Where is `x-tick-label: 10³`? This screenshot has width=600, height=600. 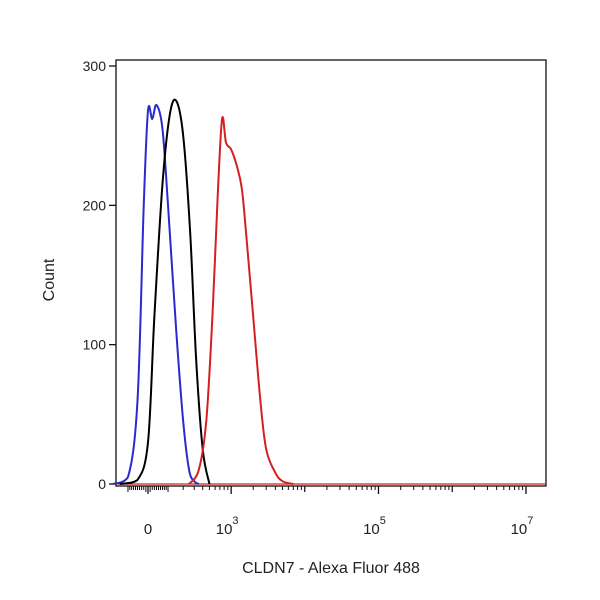
x-tick-label: 10³ is located at coordinates (227, 526).